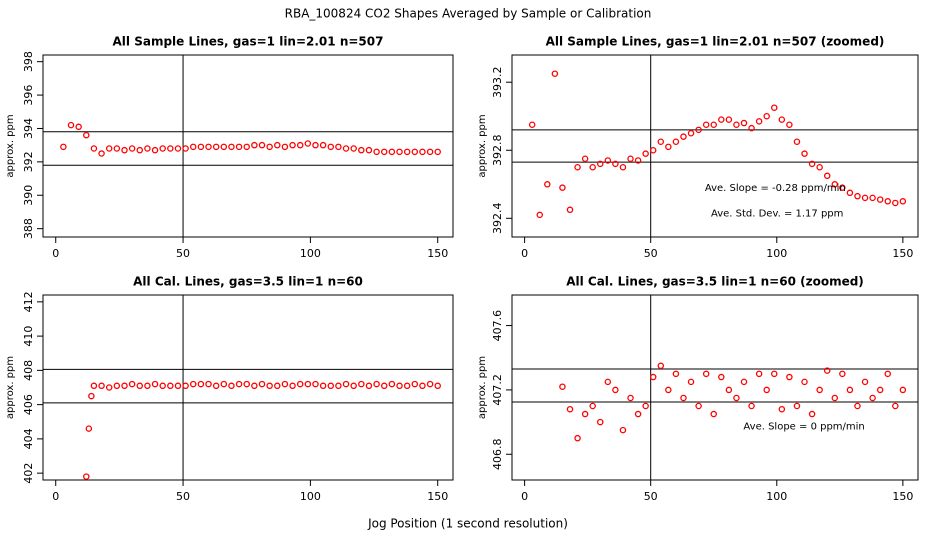 The width and height of the screenshot is (936, 540). Describe the element at coordinates (497, 390) in the screenshot. I see `y-tick-label: 407.2` at that location.